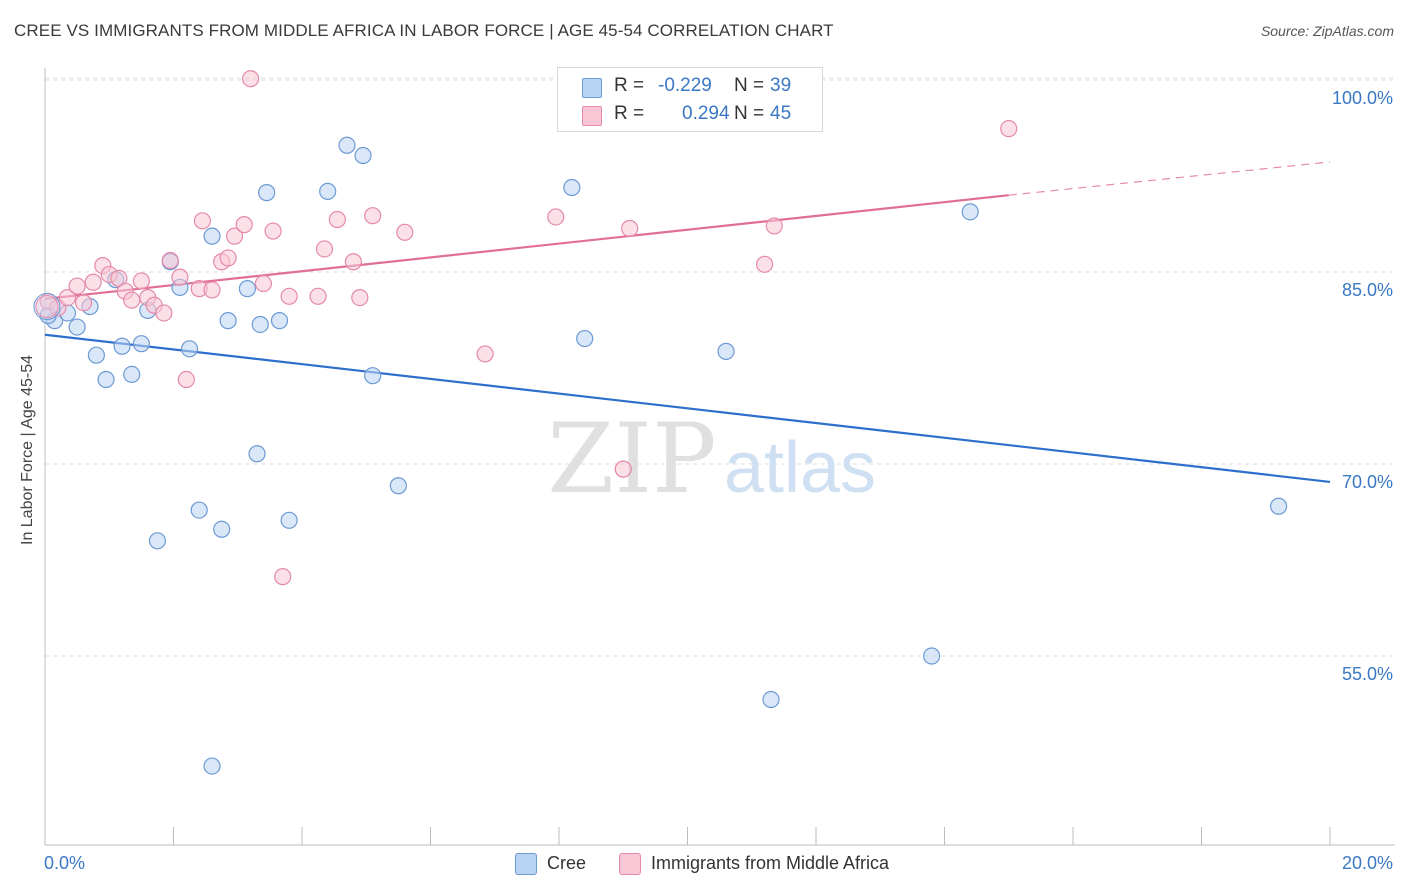 This screenshot has height=892, width=1406. I want to click on watermark: ZIP atlas, so click(711, 459).